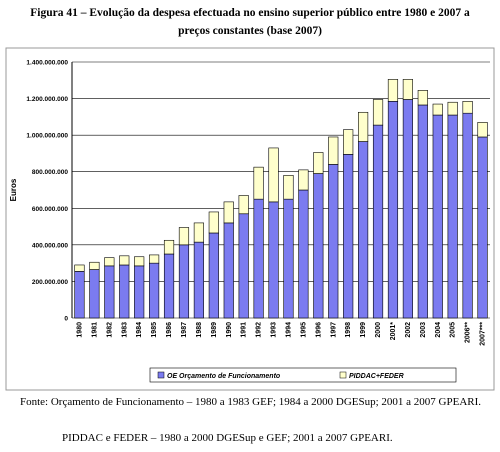 The width and height of the screenshot is (500, 452). Describe the element at coordinates (50, 282) in the screenshot. I see `y-tick-label: 200.000.000` at that location.